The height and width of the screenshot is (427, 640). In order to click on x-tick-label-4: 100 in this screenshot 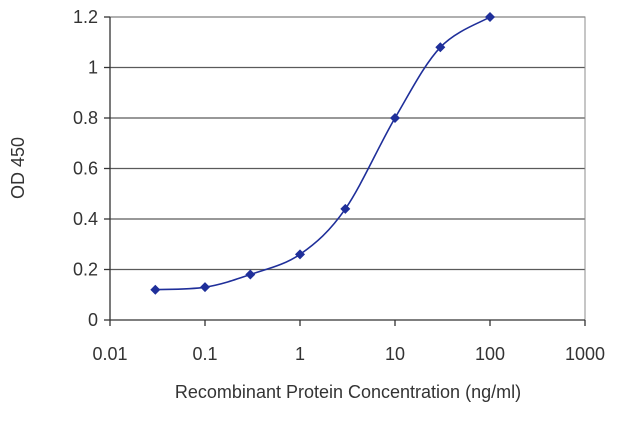, I will do `click(490, 354)`.